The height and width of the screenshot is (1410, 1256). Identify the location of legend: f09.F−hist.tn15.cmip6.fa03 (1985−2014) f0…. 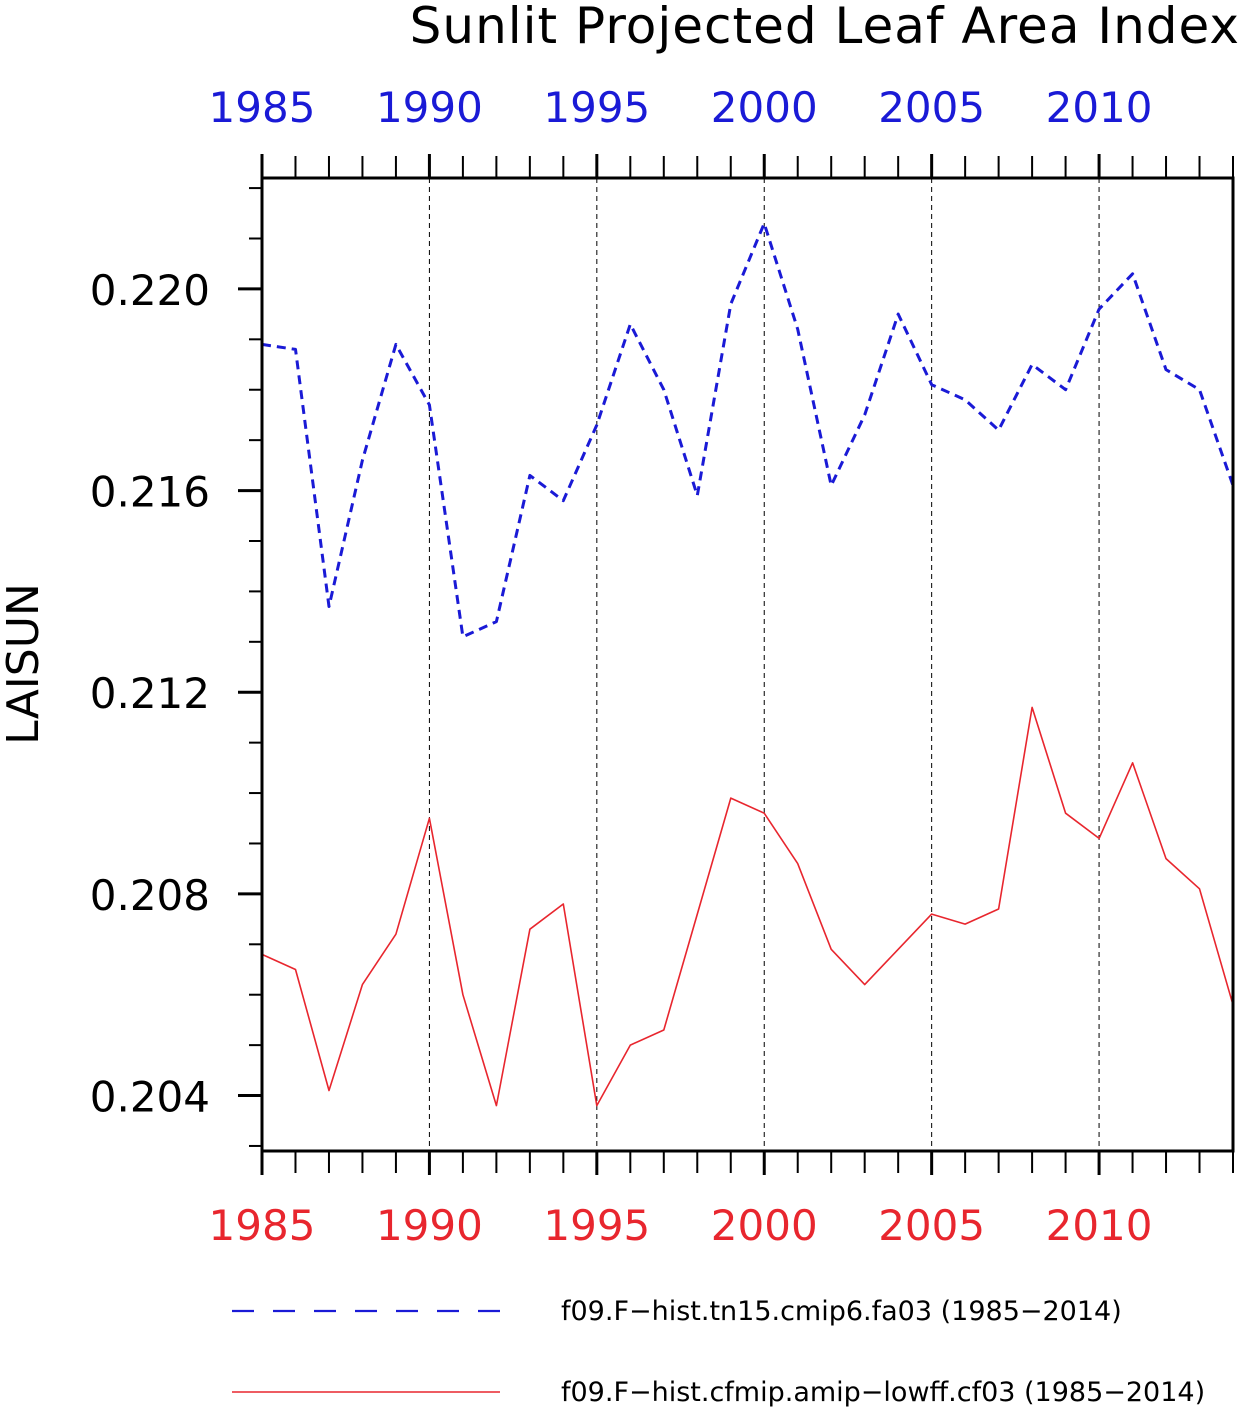
(718, 1352).